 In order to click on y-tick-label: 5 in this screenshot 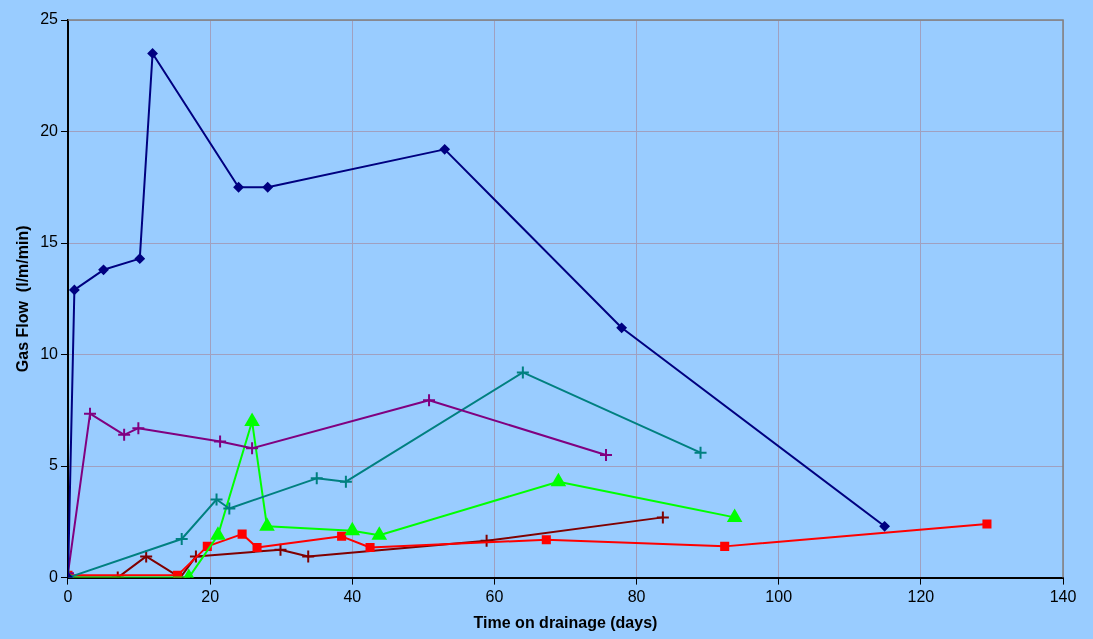, I will do `click(54, 465)`.